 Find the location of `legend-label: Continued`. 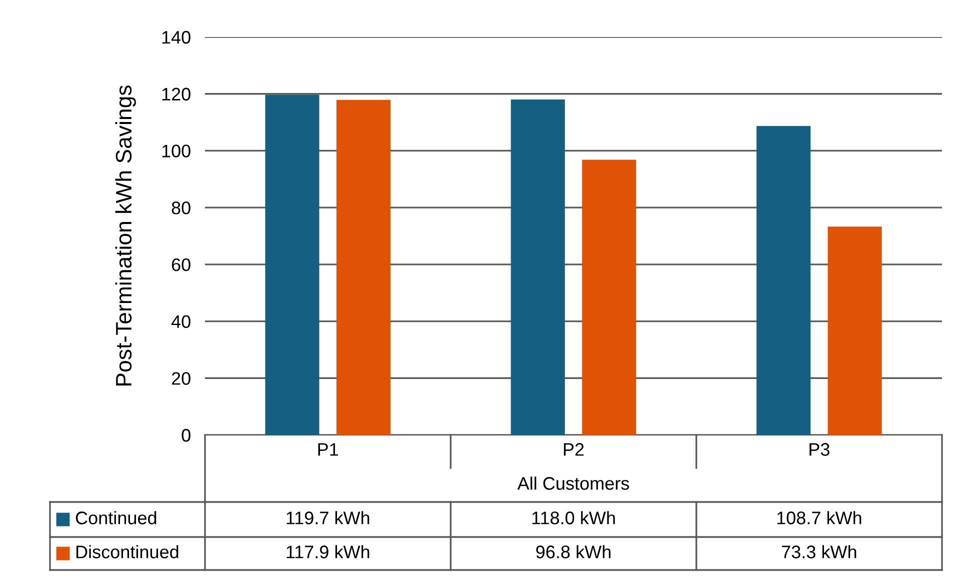

legend-label: Continued is located at coordinates (116, 517).